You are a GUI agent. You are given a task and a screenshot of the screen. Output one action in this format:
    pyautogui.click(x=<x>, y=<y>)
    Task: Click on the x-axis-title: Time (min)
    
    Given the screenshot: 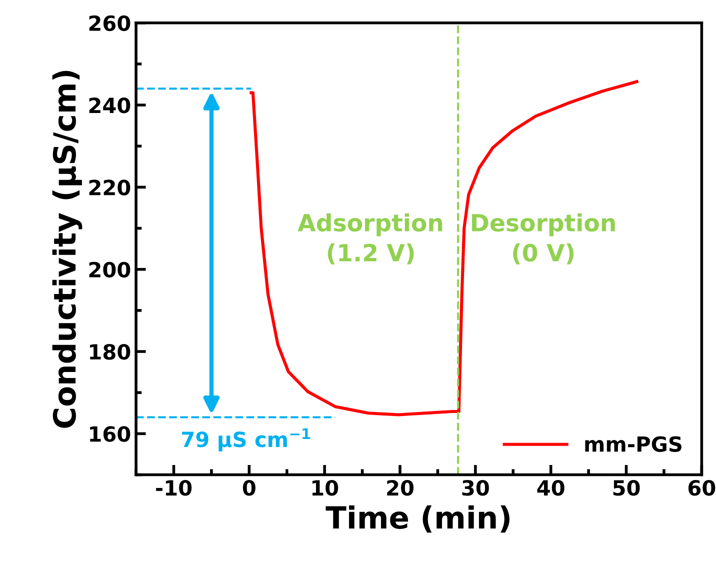 What is the action you would take?
    pyautogui.click(x=418, y=519)
    